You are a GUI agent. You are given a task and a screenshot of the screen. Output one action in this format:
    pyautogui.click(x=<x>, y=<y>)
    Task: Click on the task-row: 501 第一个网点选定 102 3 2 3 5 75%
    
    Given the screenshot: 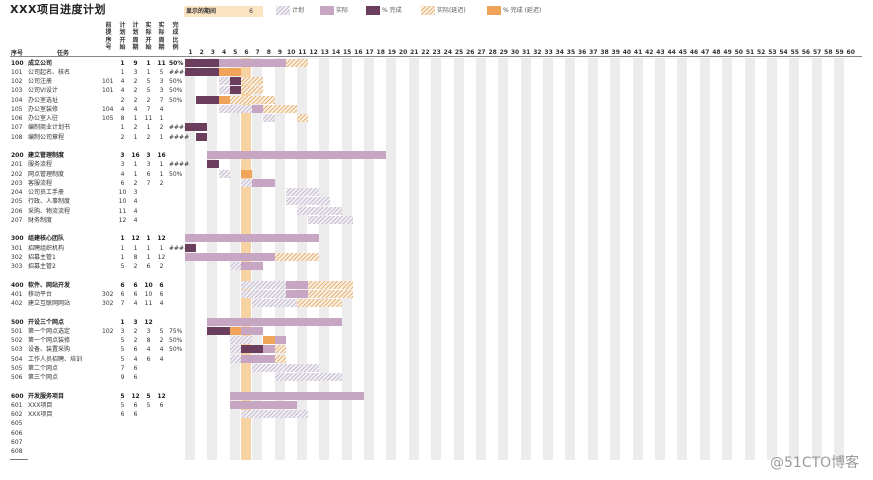 What is the action you would take?
    pyautogui.click(x=436, y=331)
    